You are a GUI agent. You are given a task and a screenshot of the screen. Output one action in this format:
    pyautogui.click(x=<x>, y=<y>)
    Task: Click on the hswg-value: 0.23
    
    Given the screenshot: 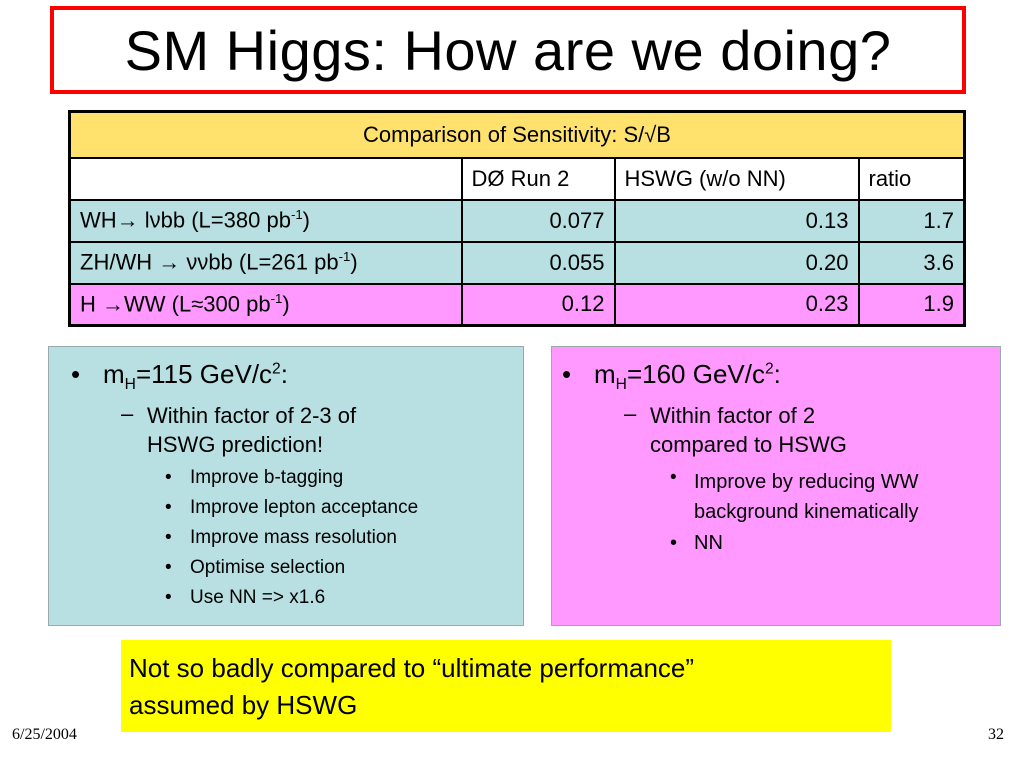 What is the action you would take?
    pyautogui.click(x=736, y=304)
    